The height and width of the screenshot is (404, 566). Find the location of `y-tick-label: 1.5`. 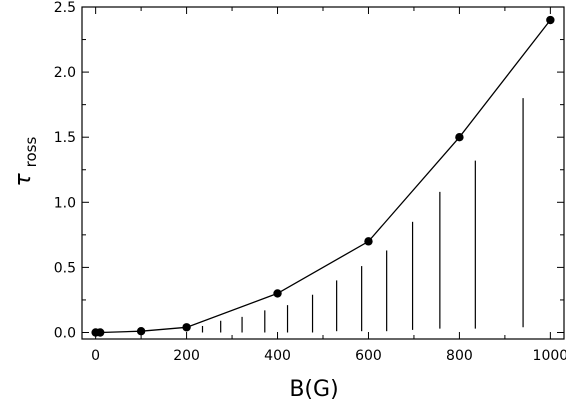

y-tick-label: 1.5 is located at coordinates (65, 138).